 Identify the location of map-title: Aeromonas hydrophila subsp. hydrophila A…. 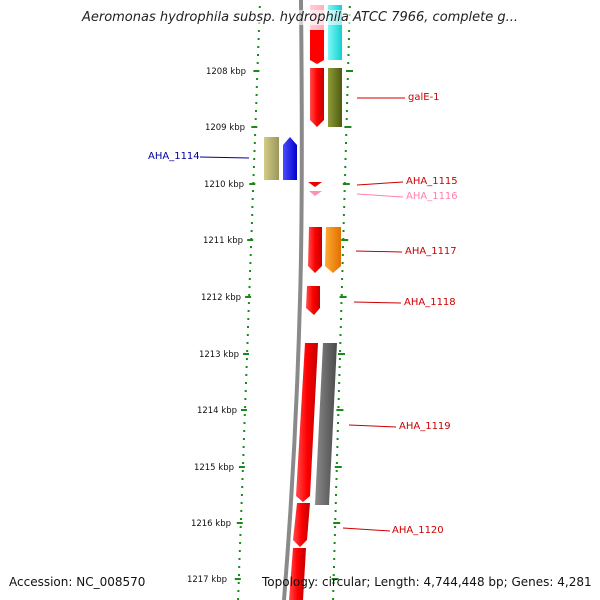
(300, 17).